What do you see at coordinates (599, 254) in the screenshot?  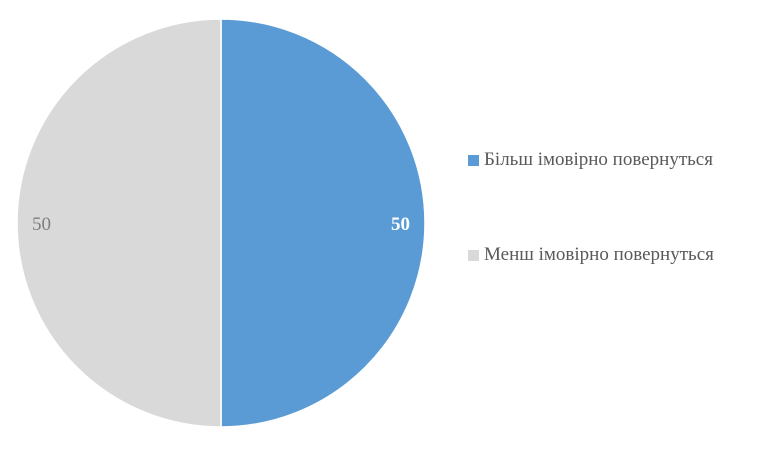 I see `legend-label-less-likely: Менш імовірно повернуться` at bounding box center [599, 254].